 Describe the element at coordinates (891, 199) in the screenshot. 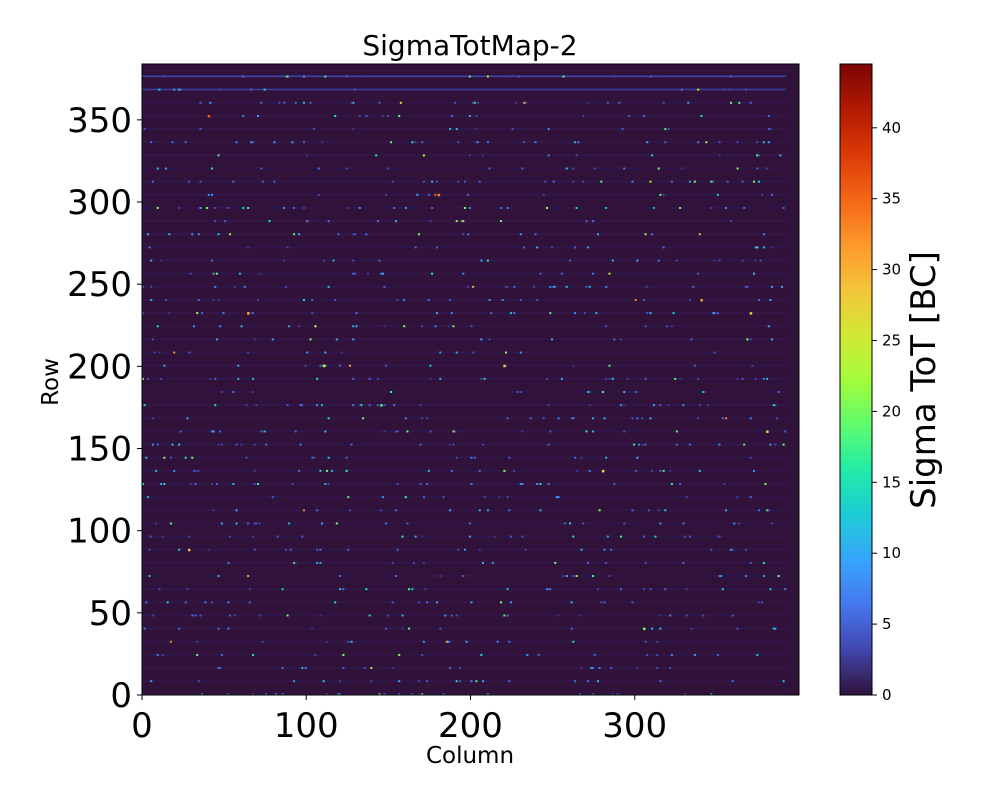

I see `colorbar-tick-label: 35` at that location.